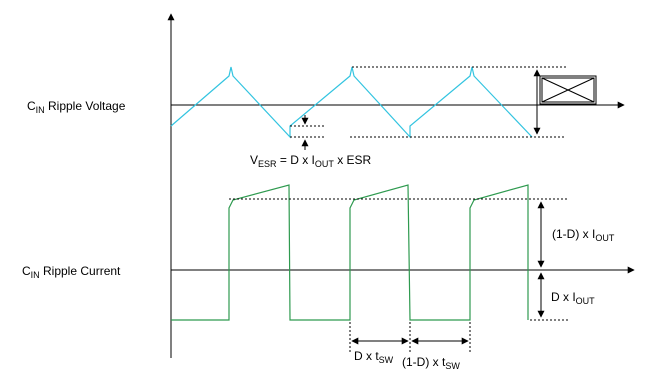 The width and height of the screenshot is (648, 369). What do you see at coordinates (431, 362) in the screenshot?
I see `one-minus-d-tsw-label: (1-D) x tSW` at bounding box center [431, 362].